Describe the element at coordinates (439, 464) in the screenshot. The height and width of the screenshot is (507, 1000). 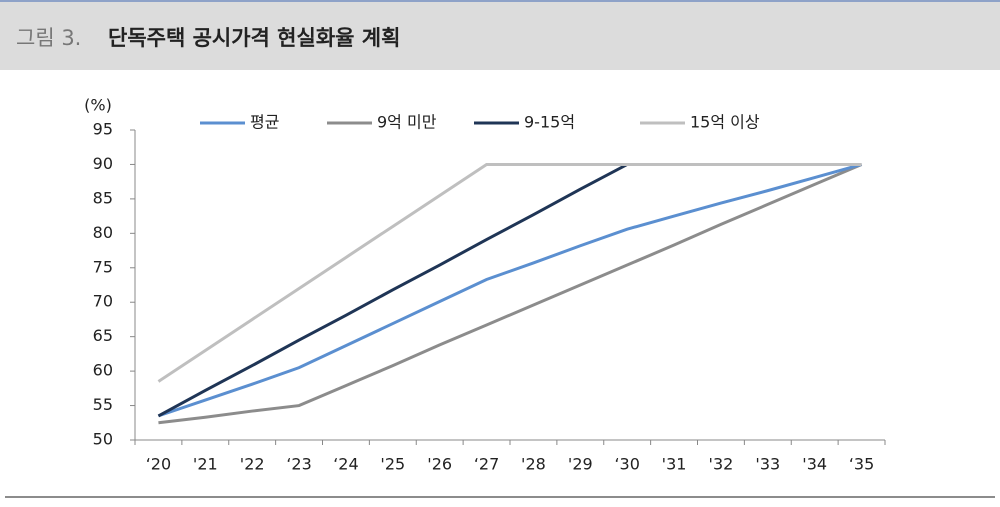
I see `x-tick-label: '26` at that location.